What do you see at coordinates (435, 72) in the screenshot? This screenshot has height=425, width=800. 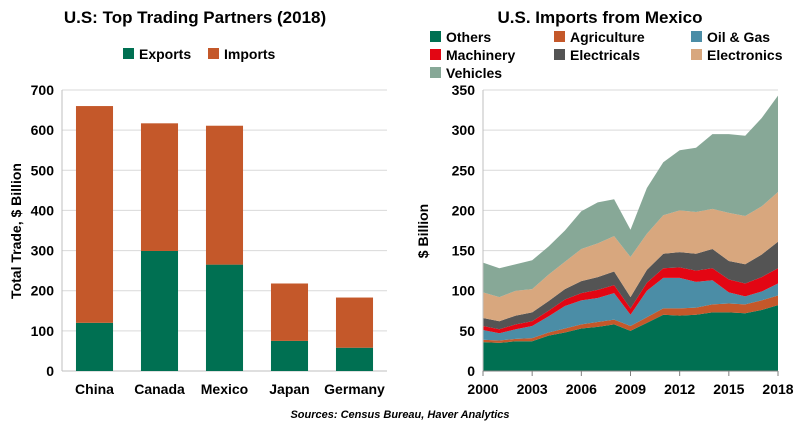 I see `legend-swatch-vehicles` at bounding box center [435, 72].